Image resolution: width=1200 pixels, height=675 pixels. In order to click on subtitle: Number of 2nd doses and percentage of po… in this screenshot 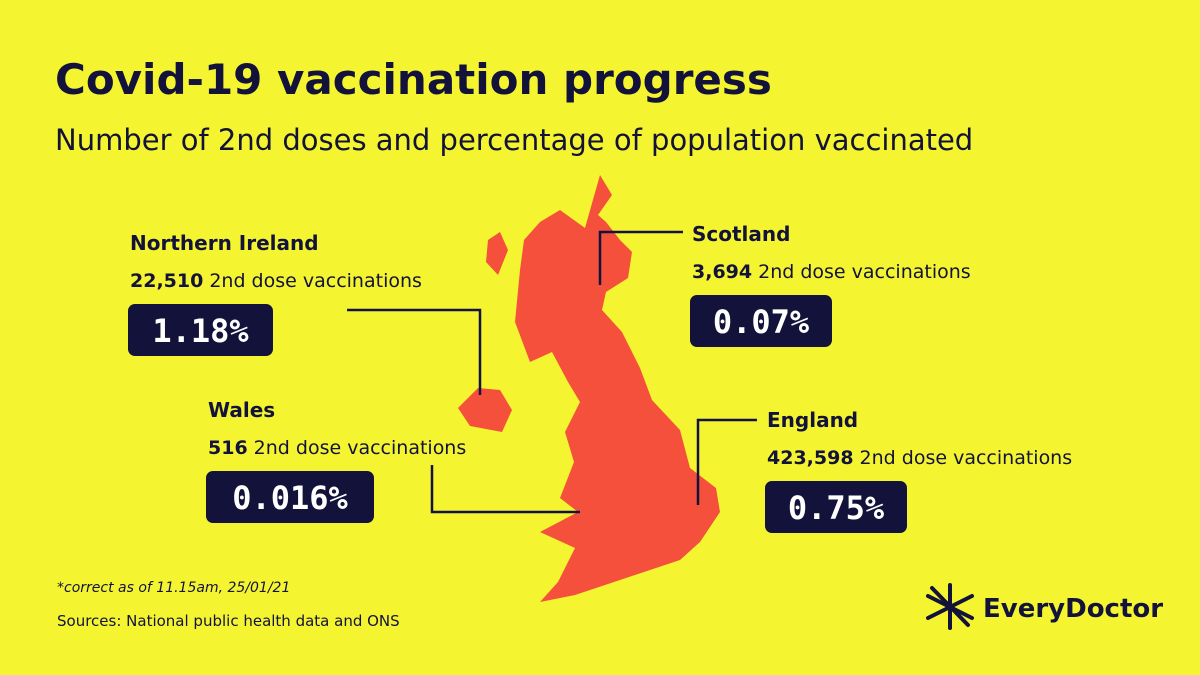, I will do `click(514, 140)`.